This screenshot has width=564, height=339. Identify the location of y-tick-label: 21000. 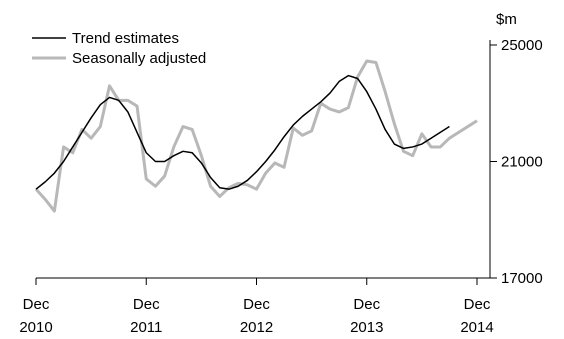
(522, 162).